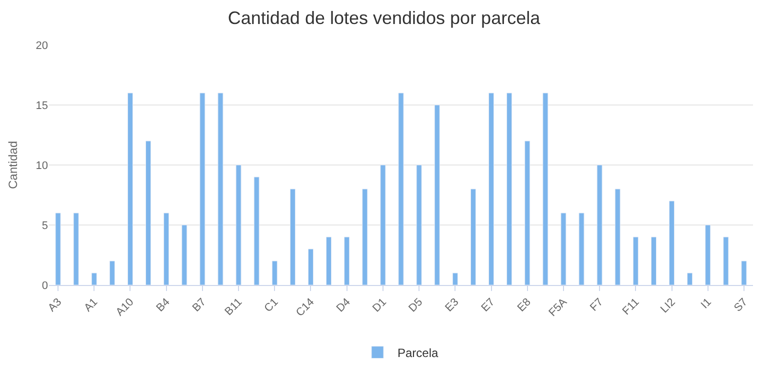 The image size is (768, 379). What do you see at coordinates (45, 286) in the screenshot?
I see `y-tick-label: 0` at bounding box center [45, 286].